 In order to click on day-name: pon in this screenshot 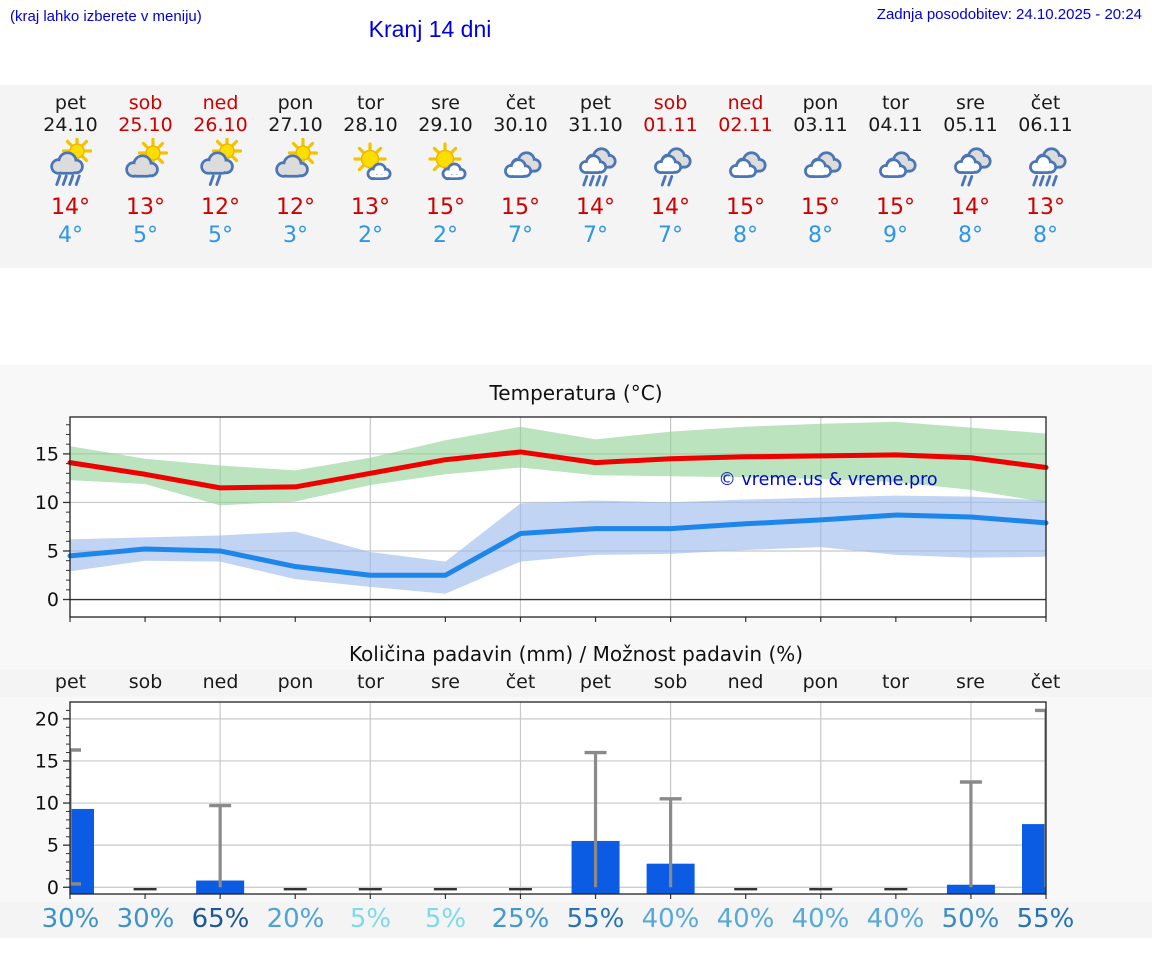, I will do `click(820, 103)`.